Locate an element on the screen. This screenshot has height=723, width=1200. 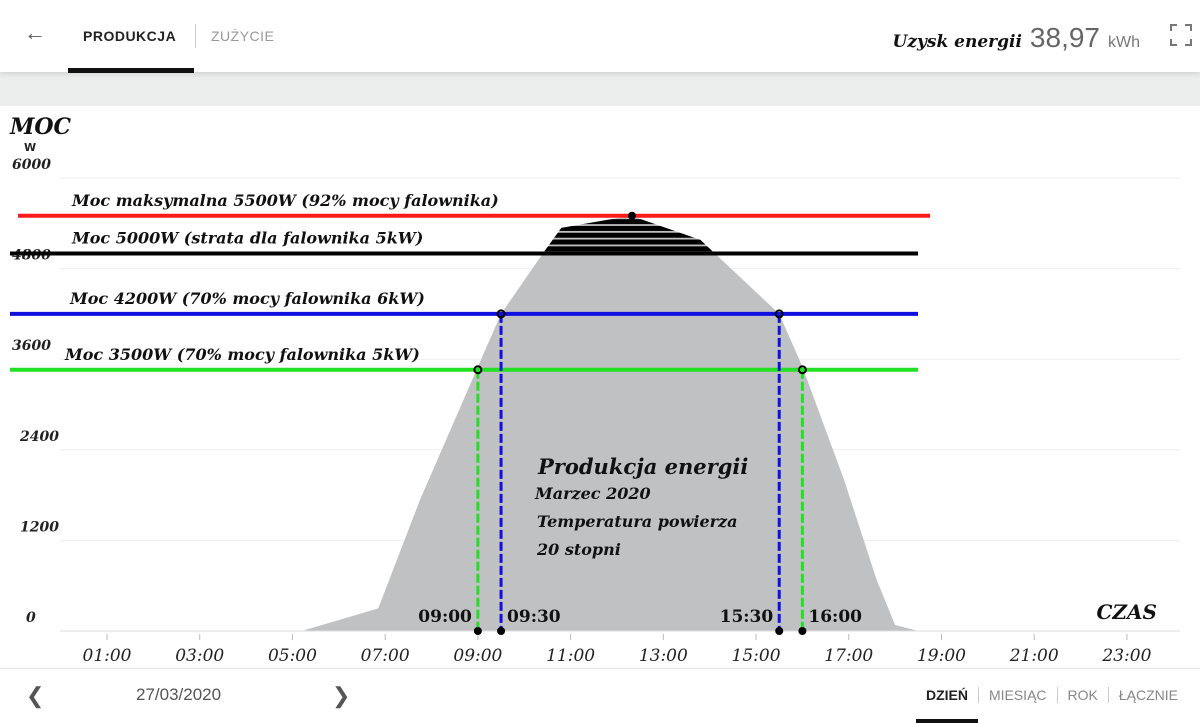
yield-label: Uzysk energii is located at coordinates (957, 42).